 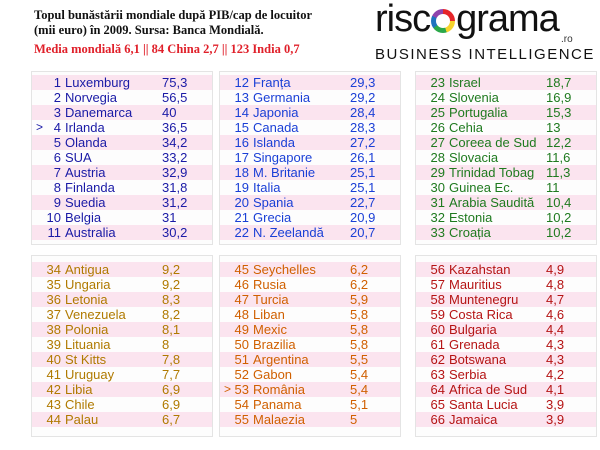 What do you see at coordinates (467, 20) in the screenshot?
I see `logo-wordmark: risc grama` at bounding box center [467, 20].